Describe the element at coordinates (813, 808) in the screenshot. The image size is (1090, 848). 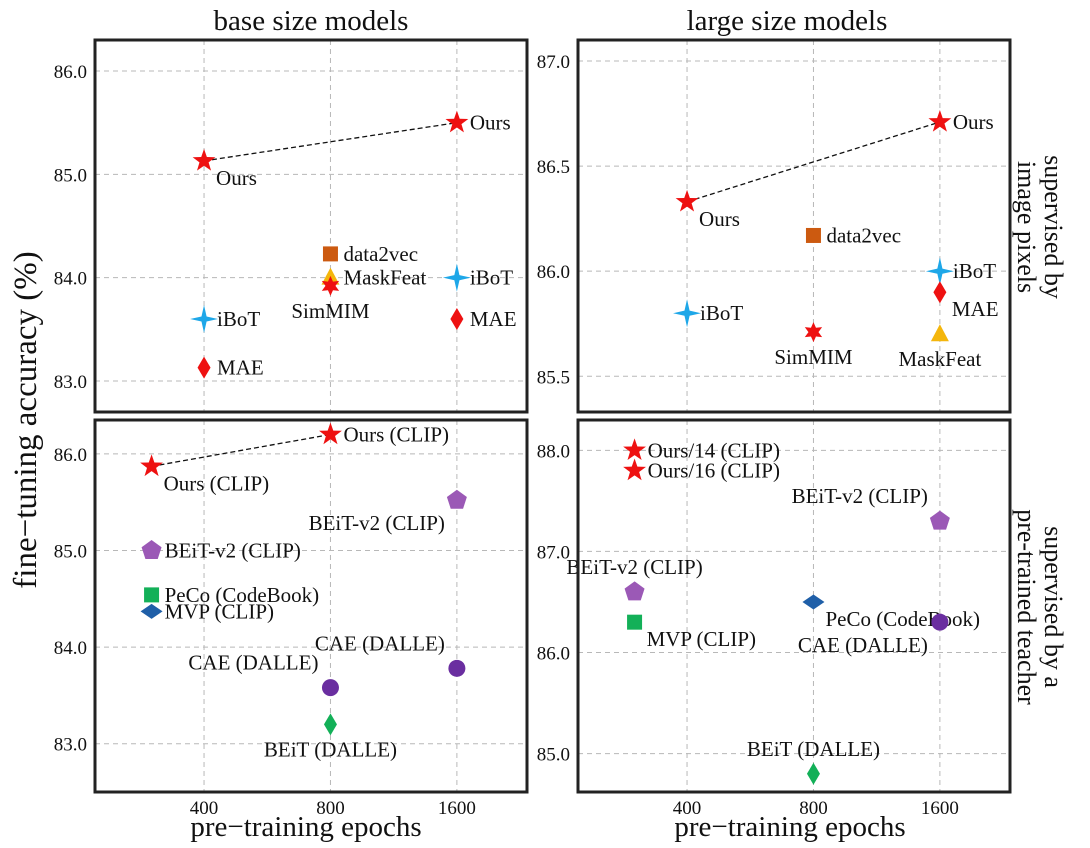
I see `x-tick-label: 800` at that location.